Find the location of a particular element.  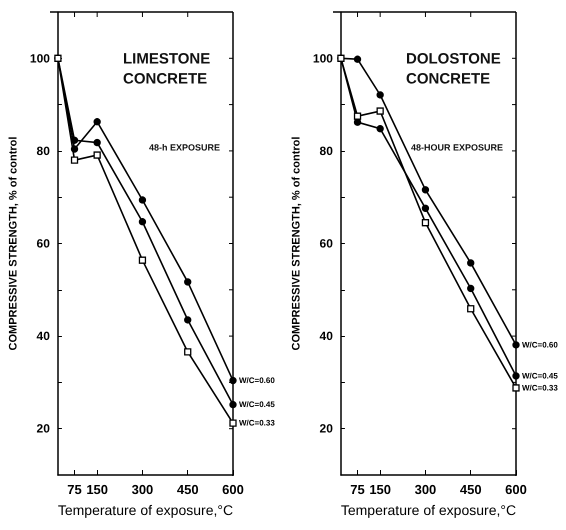

text: DOLOSTONE CONCRETE is located at coordinates (455, 69).